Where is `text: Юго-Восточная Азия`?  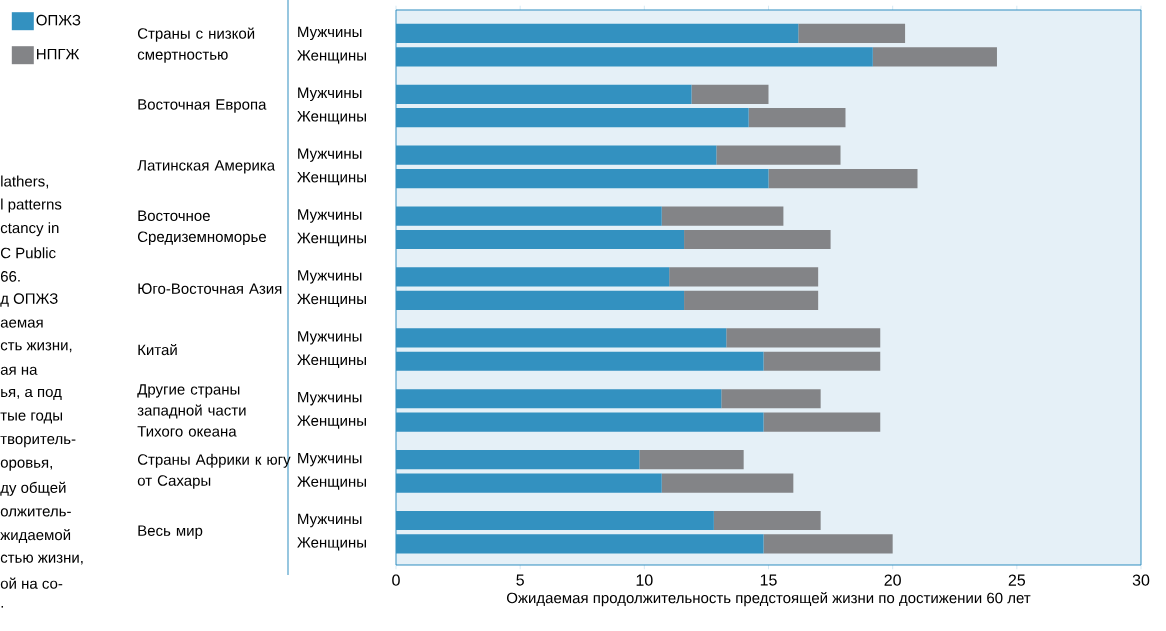 text: Юго-Восточная Азия is located at coordinates (210, 288).